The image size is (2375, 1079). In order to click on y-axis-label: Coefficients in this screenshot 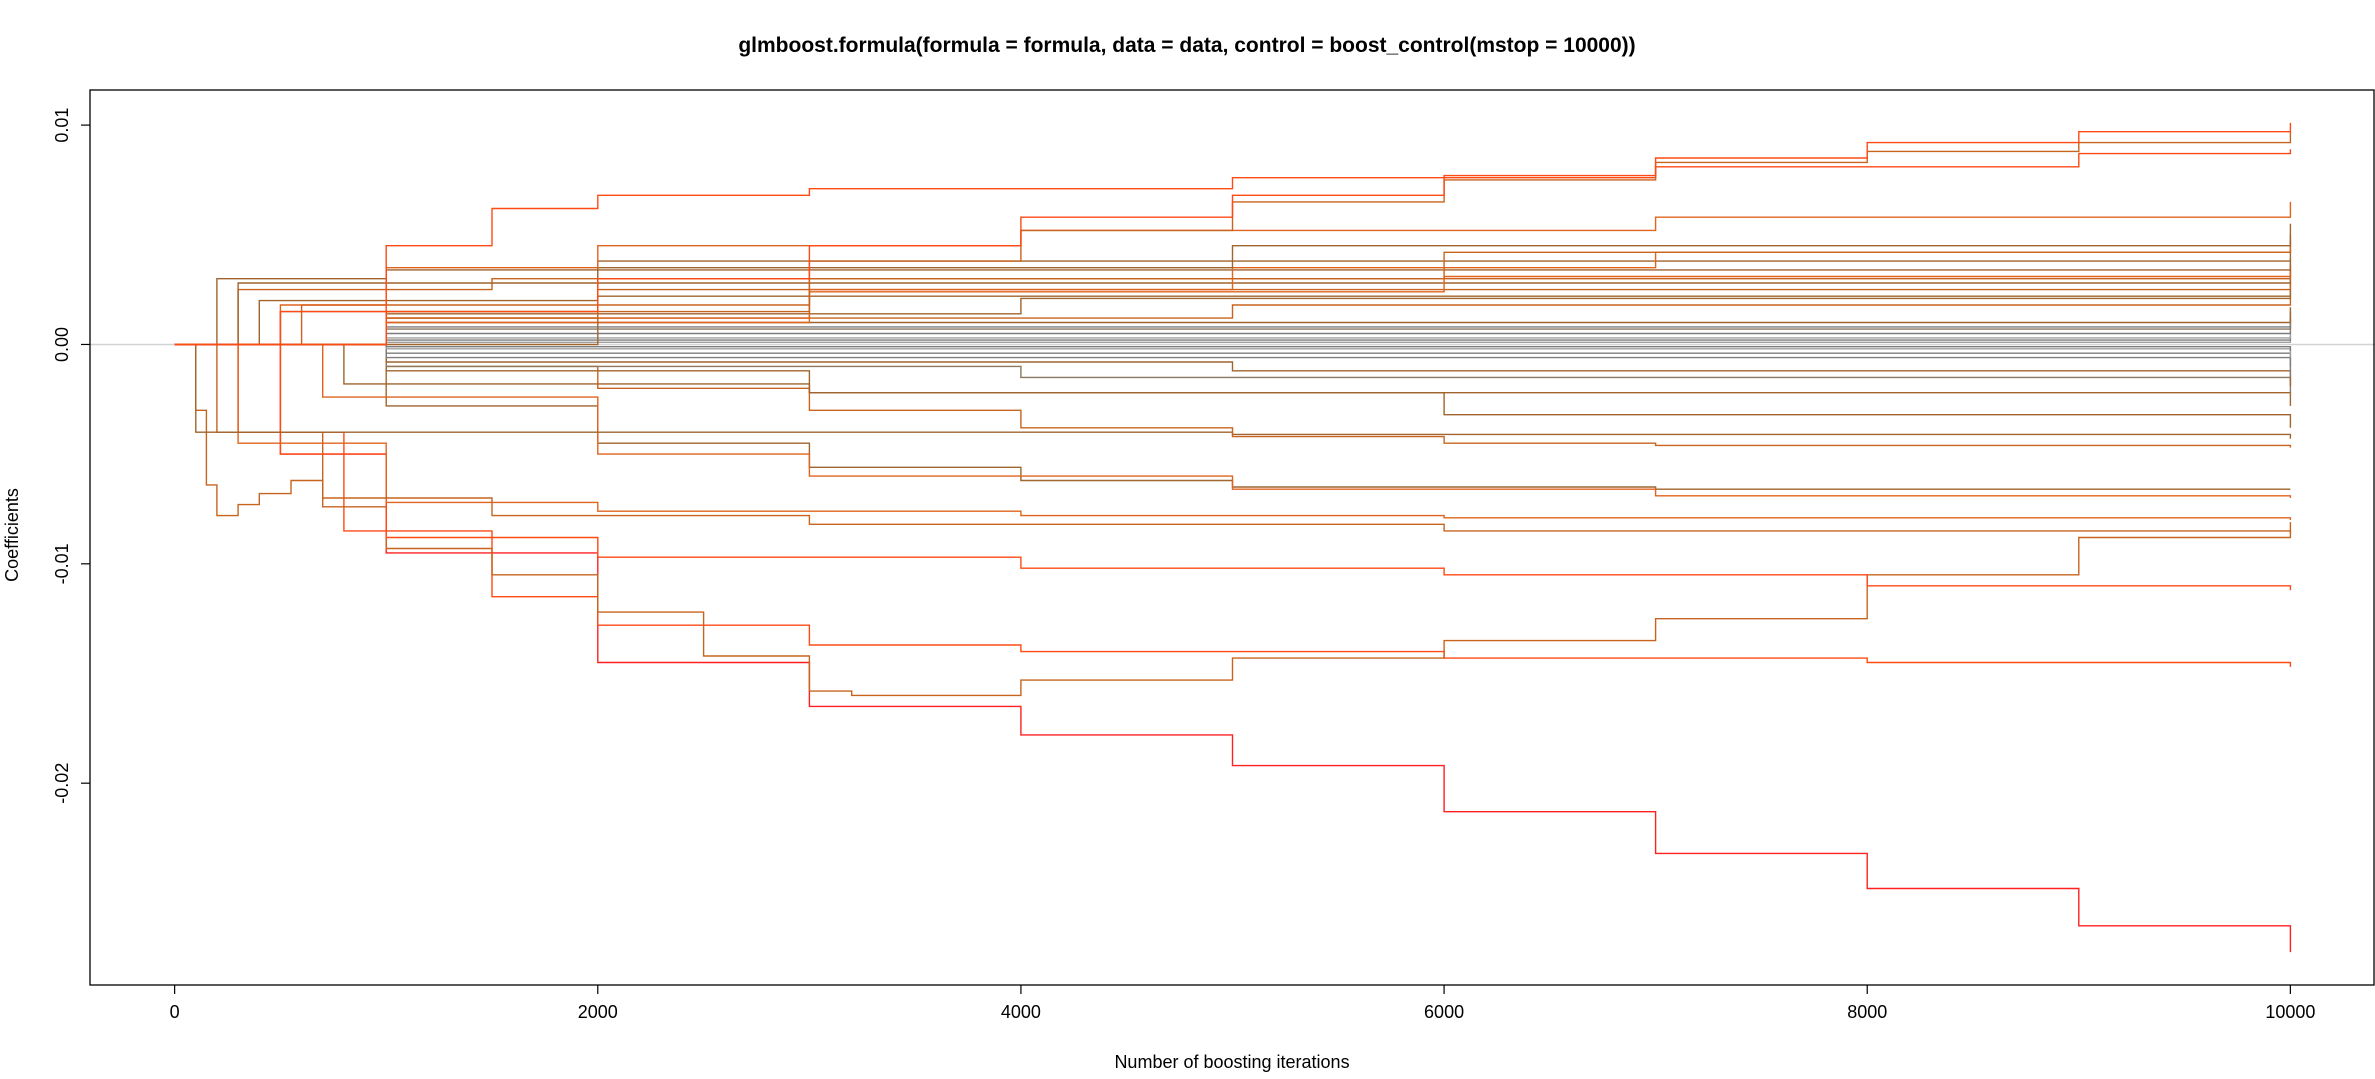, I will do `click(12, 535)`.